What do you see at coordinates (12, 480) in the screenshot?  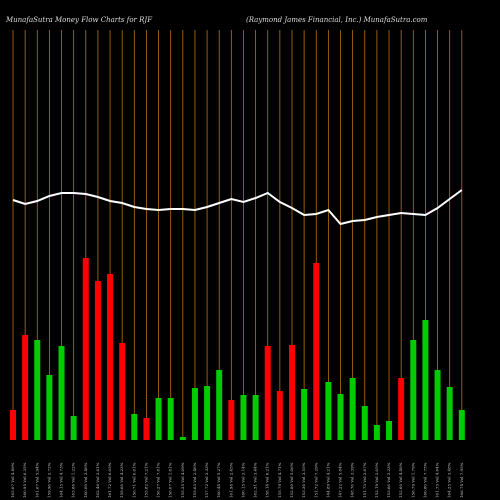 I see `x-tick-label: 165.07 Vol 4.89%` at bounding box center [12, 480].